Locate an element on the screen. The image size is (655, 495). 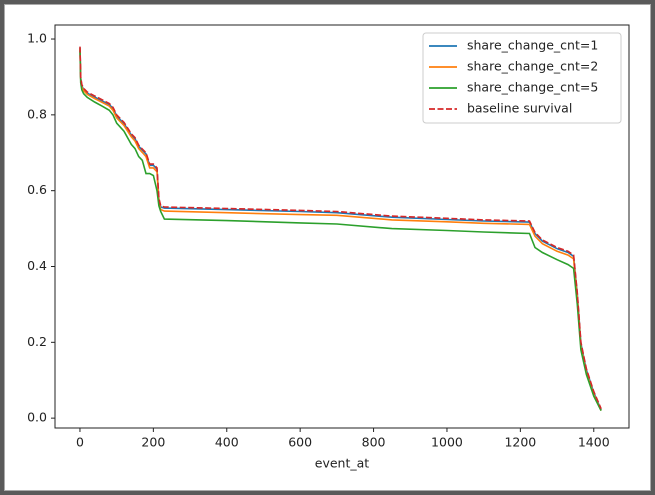
legend-box is located at coordinates (522, 78).